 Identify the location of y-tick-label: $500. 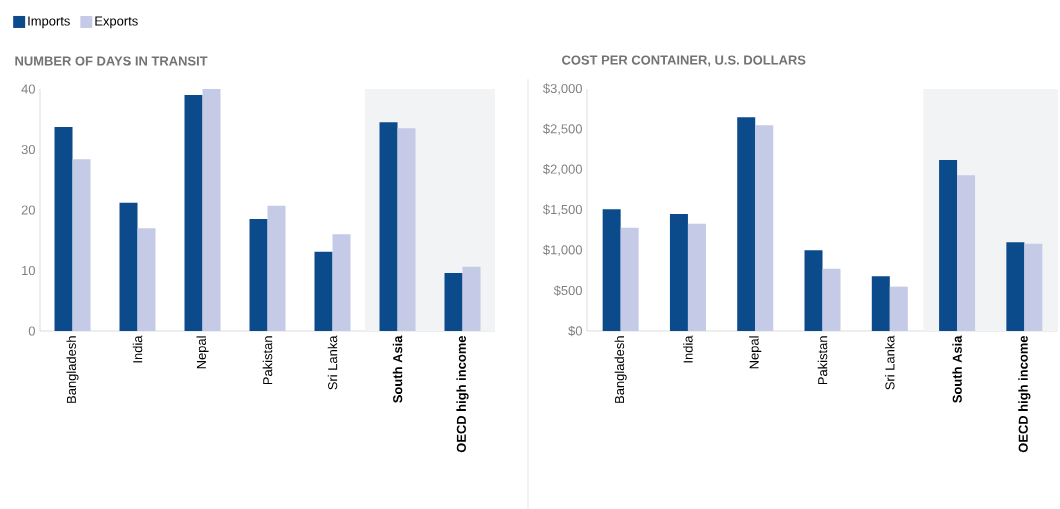
(567, 290).